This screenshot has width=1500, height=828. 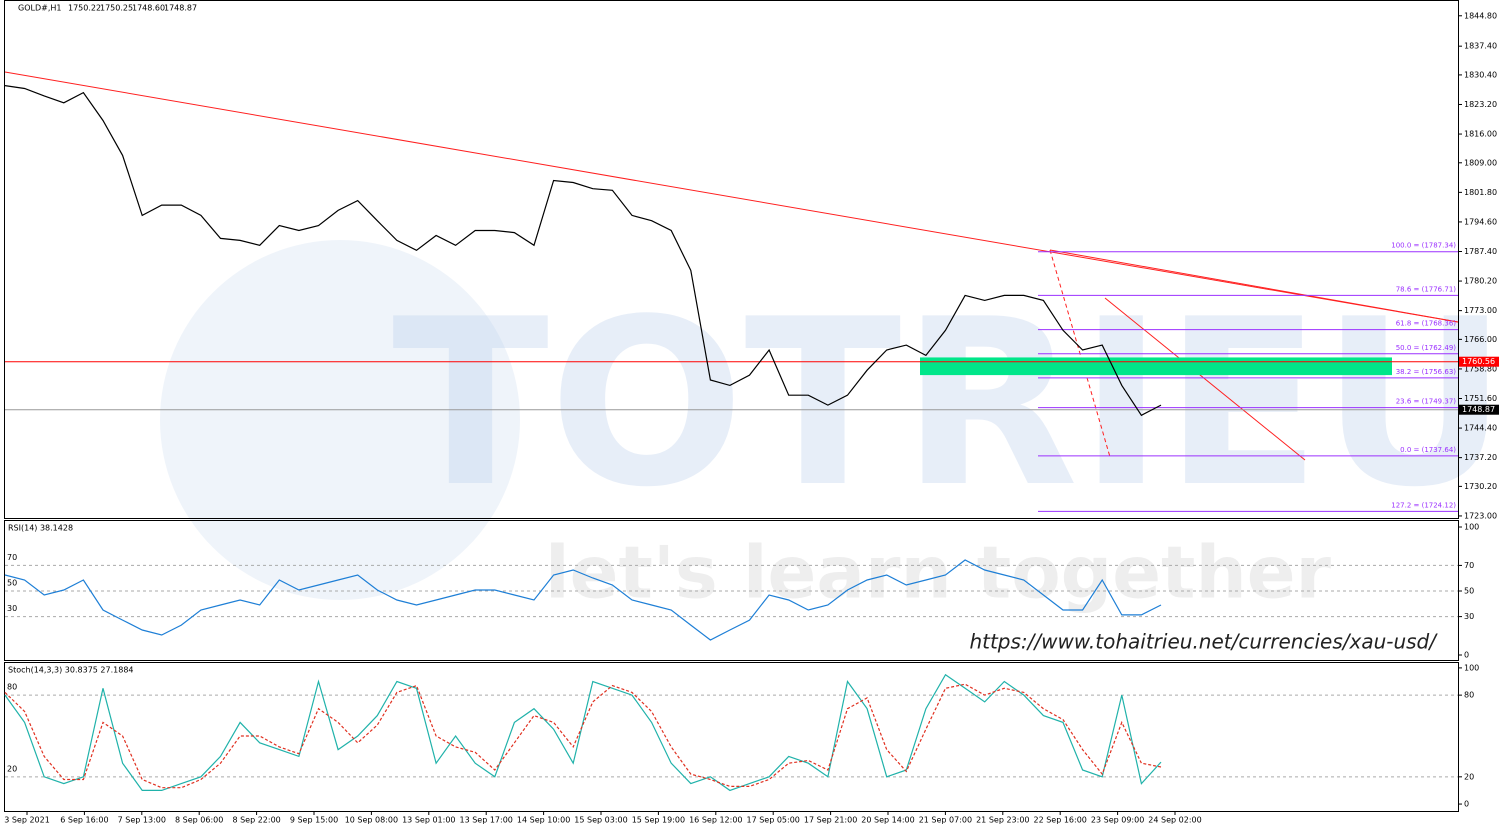 I want to click on rsi-title: RSI(14) 38.1428, so click(x=40, y=528).